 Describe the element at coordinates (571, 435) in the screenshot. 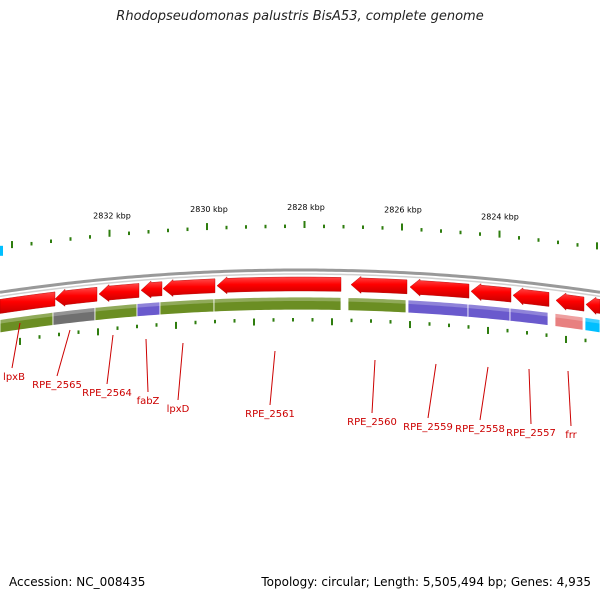

I see `gene-label: frr` at that location.